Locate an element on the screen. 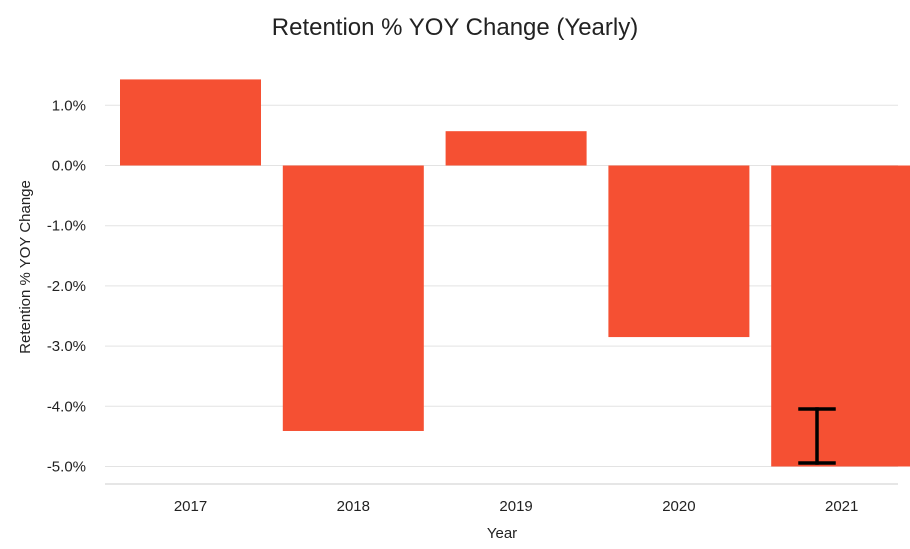  x-axis-ticks: 2017 2018 2019 2020 2021 is located at coordinates (516, 506).